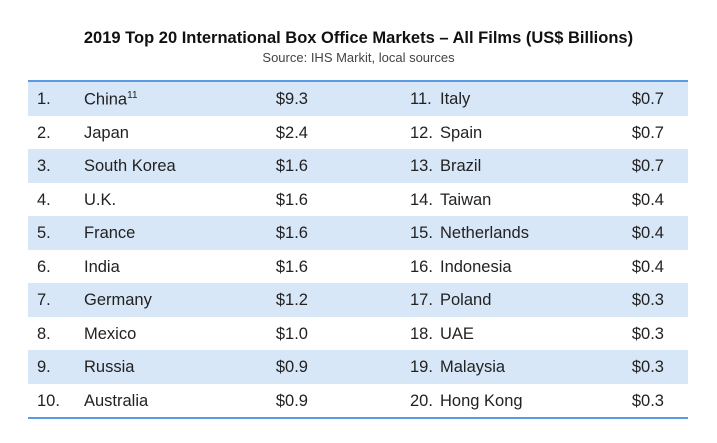  What do you see at coordinates (118, 300) in the screenshot?
I see `country-cell: Germany` at bounding box center [118, 300].